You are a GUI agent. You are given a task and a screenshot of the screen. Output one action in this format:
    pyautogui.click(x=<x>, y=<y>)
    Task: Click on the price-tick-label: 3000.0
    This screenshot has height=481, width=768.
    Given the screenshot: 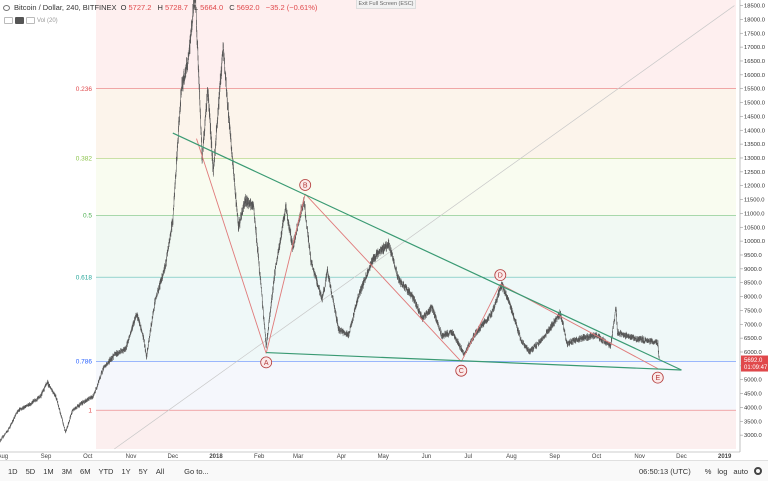 What is the action you would take?
    pyautogui.click(x=753, y=436)
    